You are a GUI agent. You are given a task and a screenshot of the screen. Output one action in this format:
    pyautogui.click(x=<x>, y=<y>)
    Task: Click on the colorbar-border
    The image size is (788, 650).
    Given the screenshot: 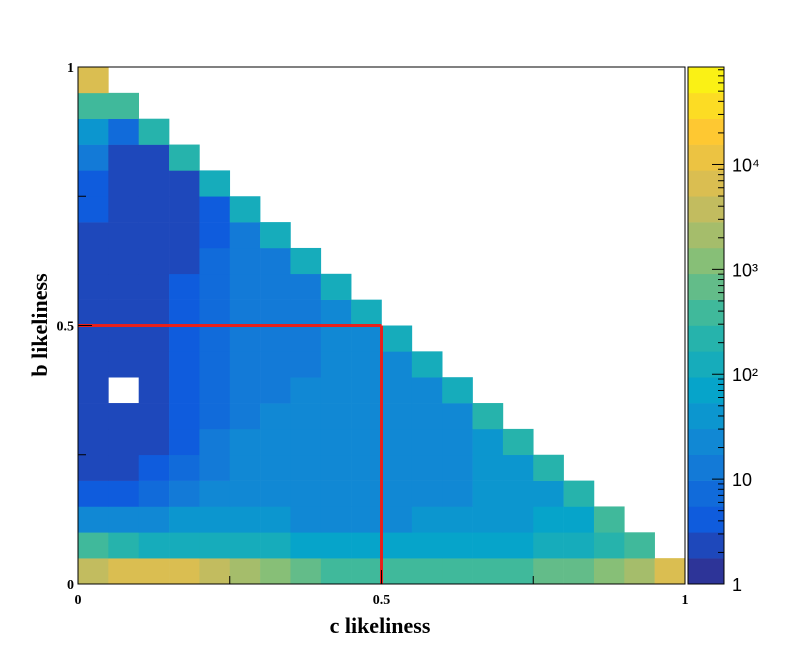 What is the action you would take?
    pyautogui.click(x=706, y=325)
    